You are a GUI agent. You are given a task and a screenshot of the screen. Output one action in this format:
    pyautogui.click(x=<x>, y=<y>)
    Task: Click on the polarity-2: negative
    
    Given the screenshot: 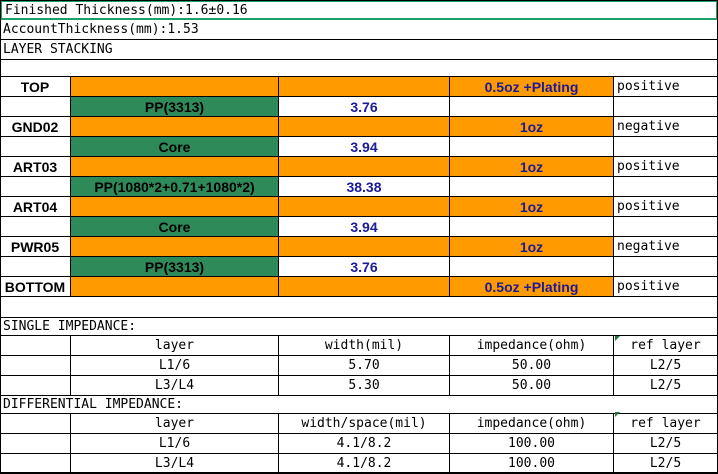 What is the action you would take?
    pyautogui.click(x=666, y=127)
    